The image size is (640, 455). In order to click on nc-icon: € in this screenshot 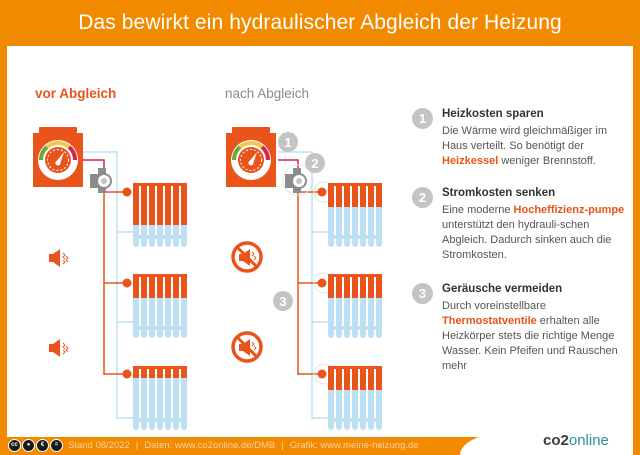, I will do `click(42, 445)`.